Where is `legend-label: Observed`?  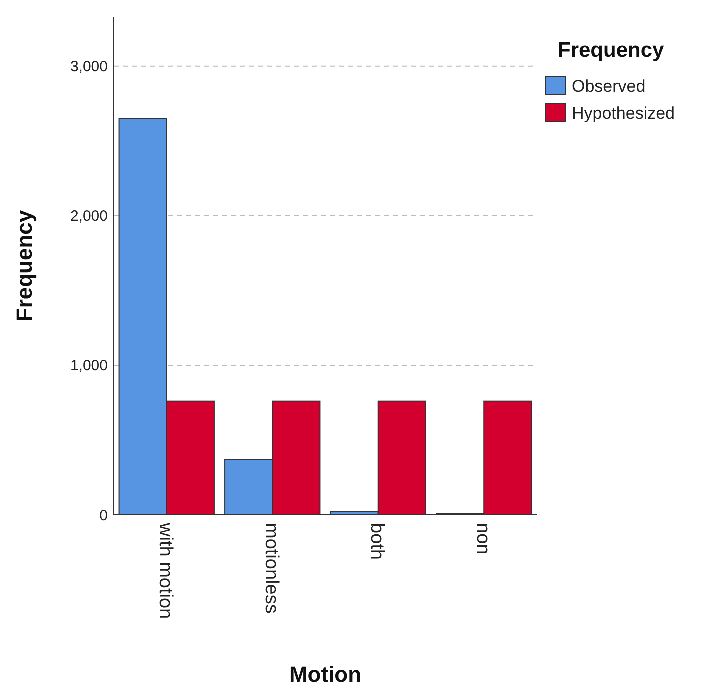 legend-label: Observed is located at coordinates (609, 86).